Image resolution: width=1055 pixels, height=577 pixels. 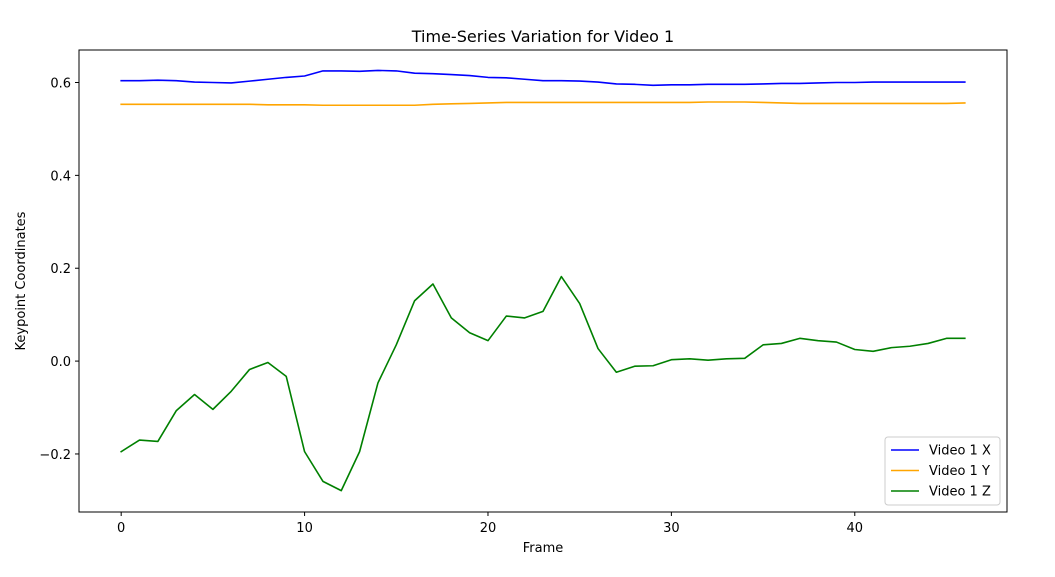 What do you see at coordinates (121, 528) in the screenshot?
I see `x-tick-label: 0` at bounding box center [121, 528].